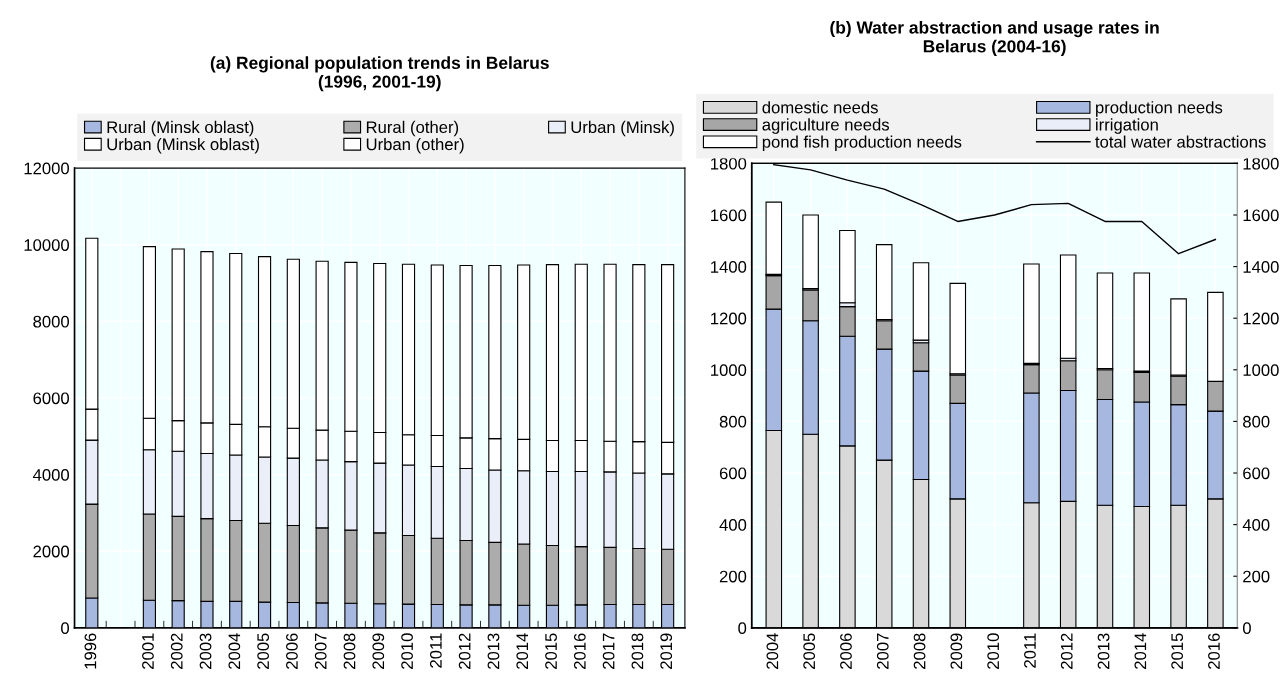  What do you see at coordinates (1261, 163) in the screenshot?
I see `y2-tick-label: 1800` at bounding box center [1261, 163].